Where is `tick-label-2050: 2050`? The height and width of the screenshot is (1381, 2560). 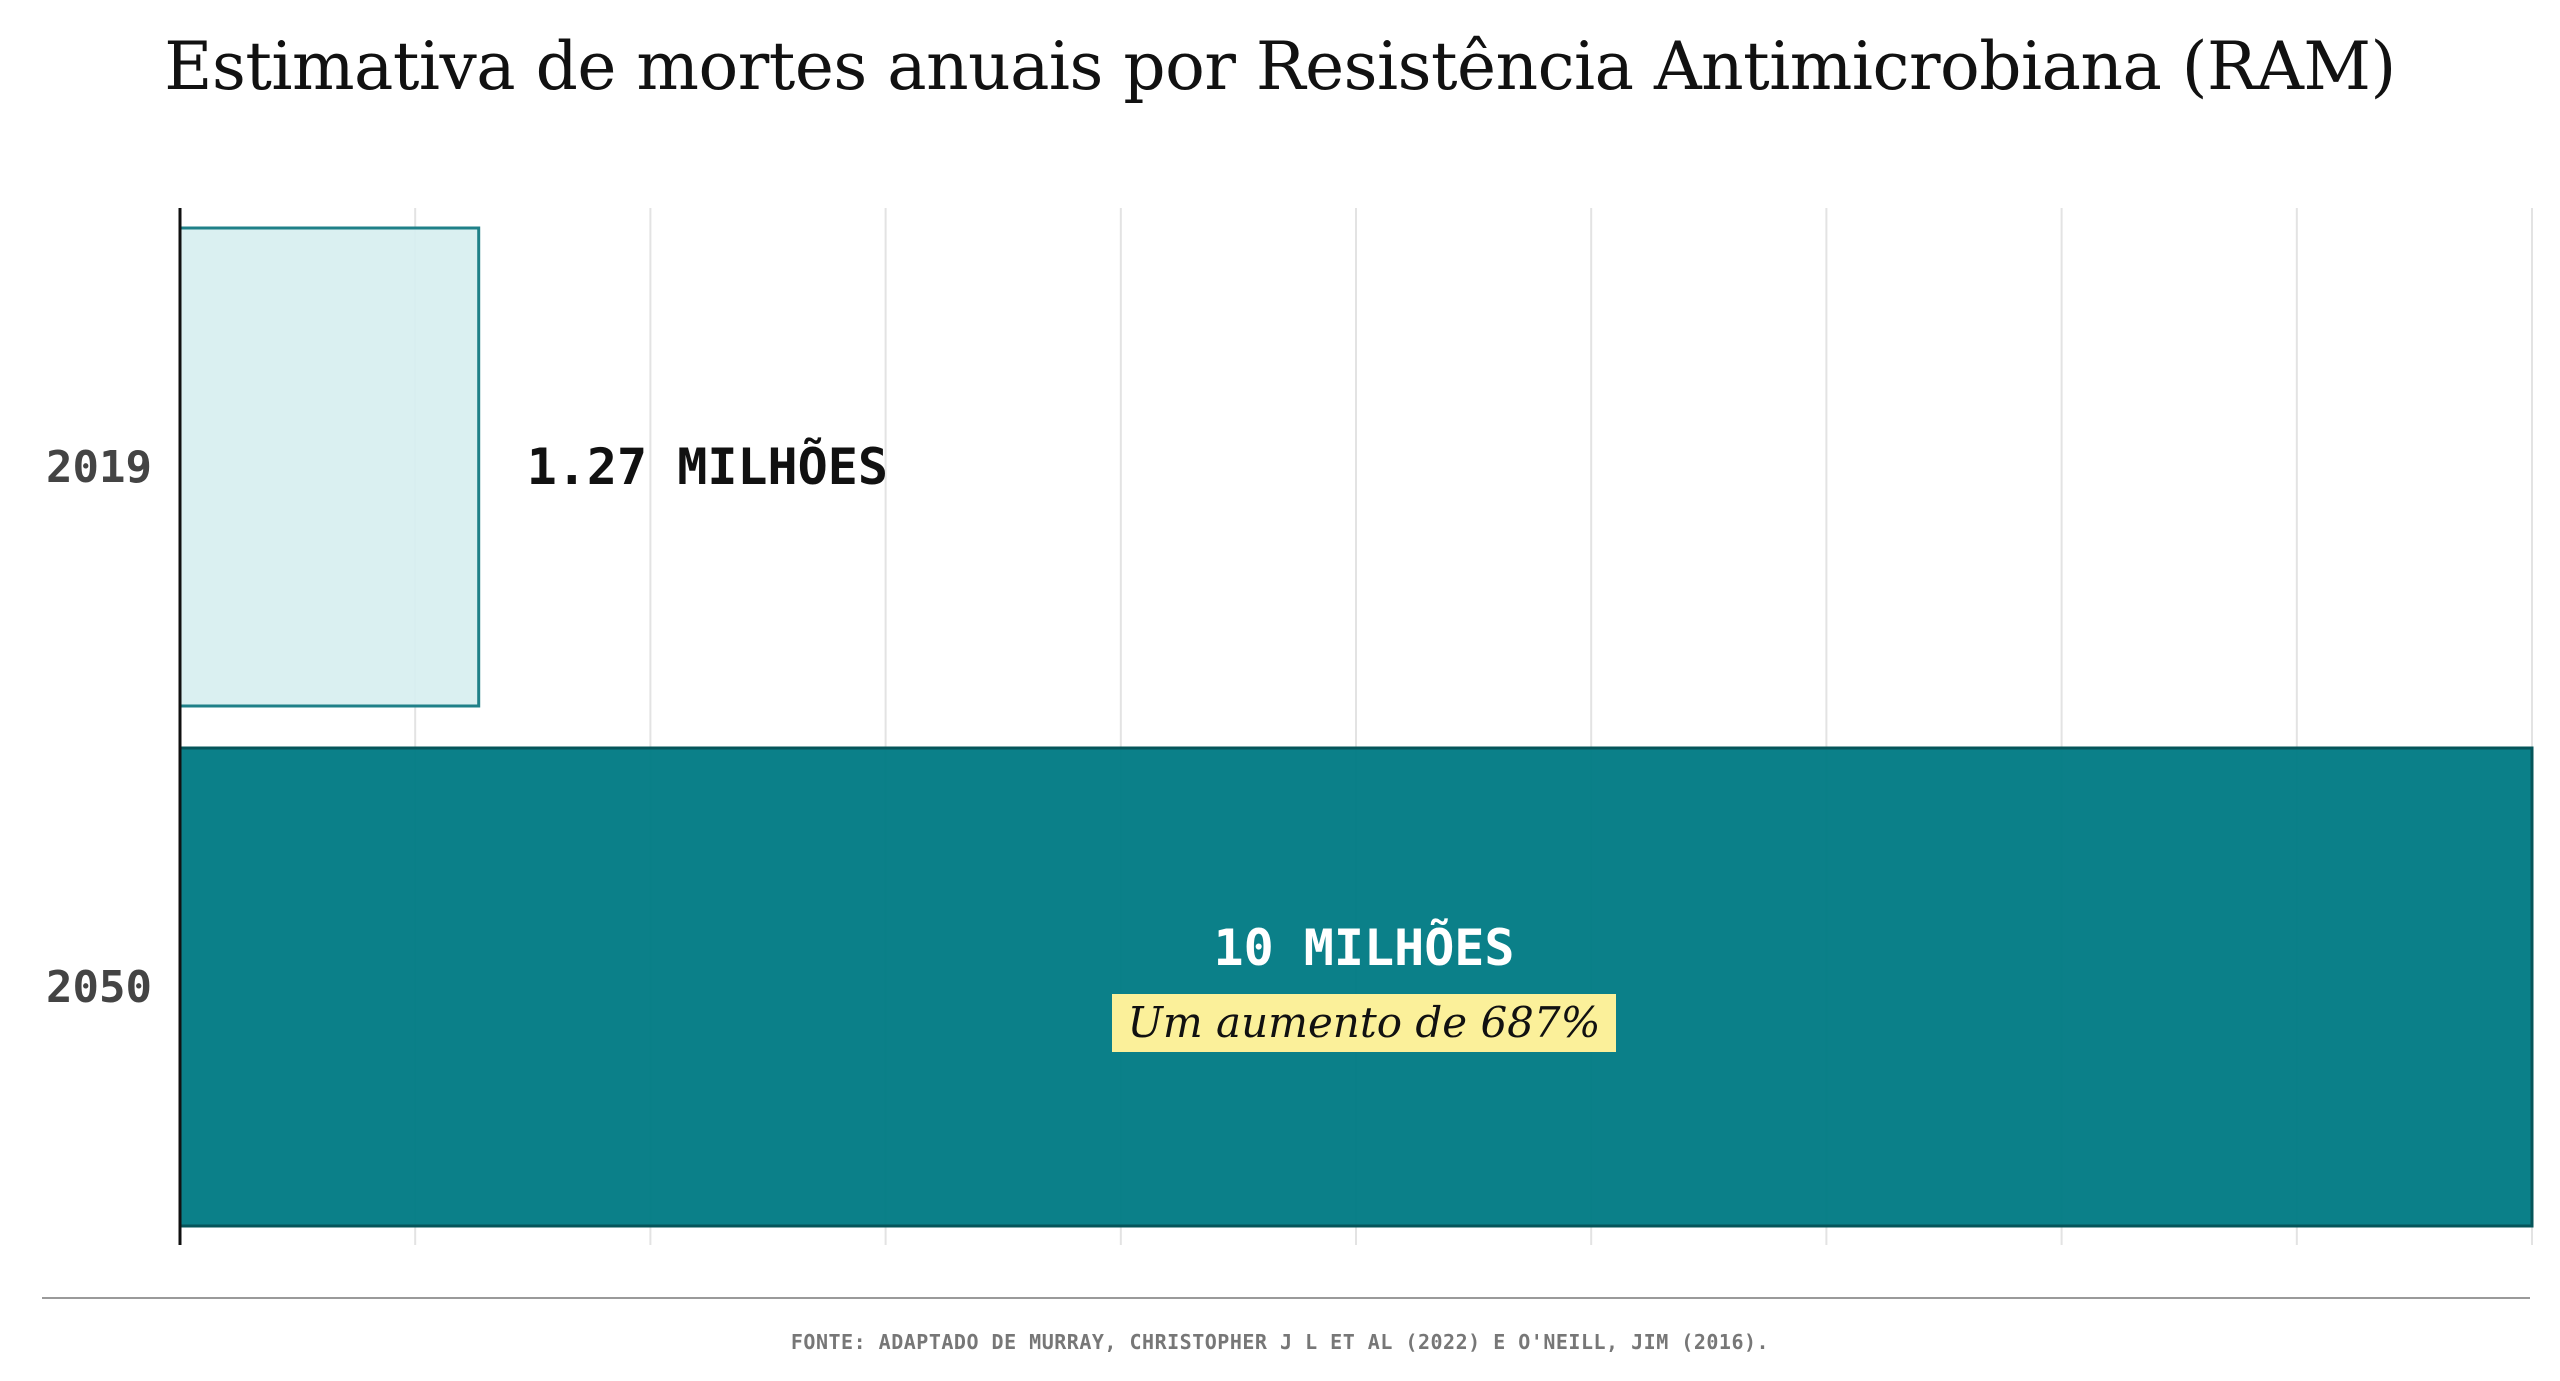 tick-label-2050: 2050 is located at coordinates (99, 987).